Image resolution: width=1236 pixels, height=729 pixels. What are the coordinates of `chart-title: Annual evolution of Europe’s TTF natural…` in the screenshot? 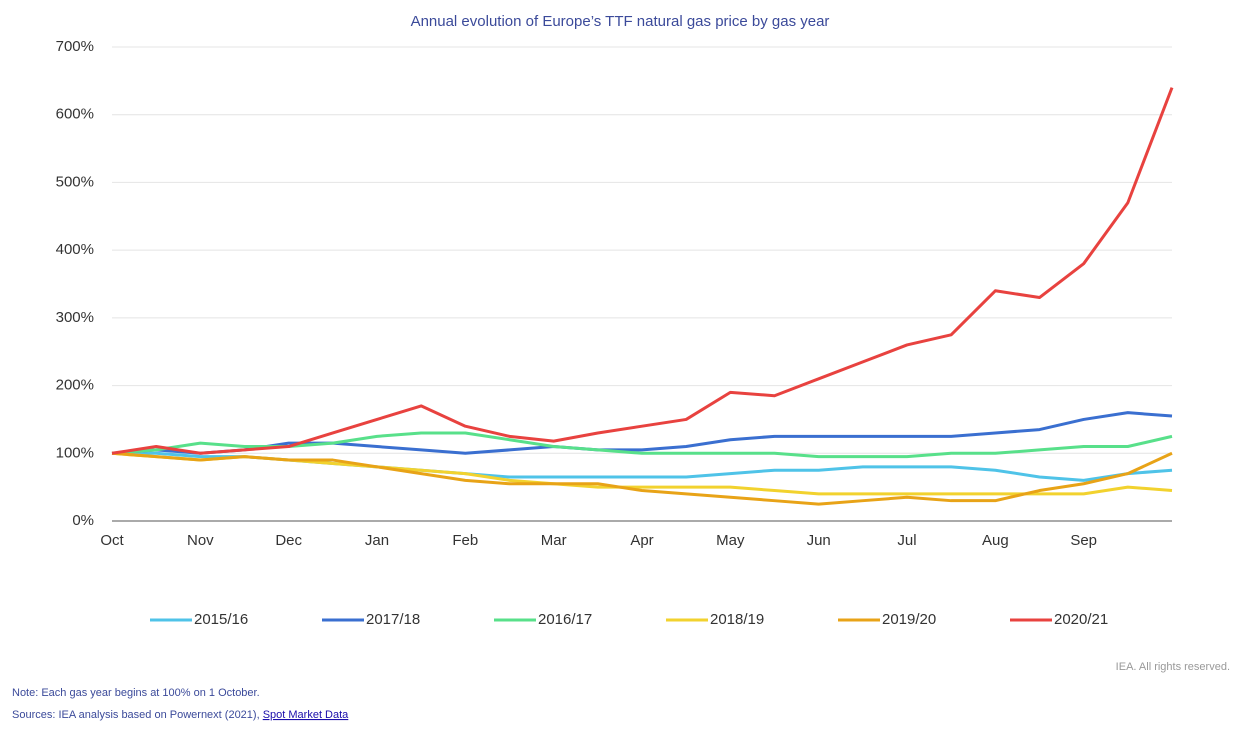 It's located at (620, 21).